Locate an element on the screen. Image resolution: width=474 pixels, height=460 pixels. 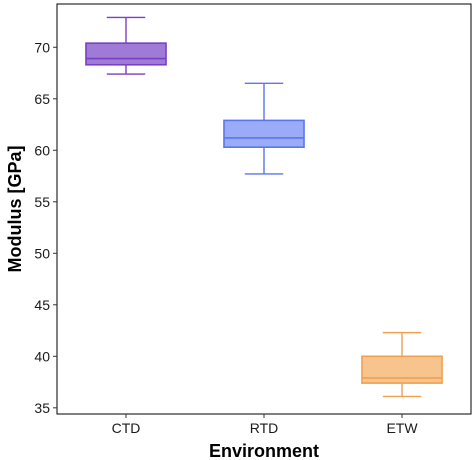
box-rtd is located at coordinates (264, 128).